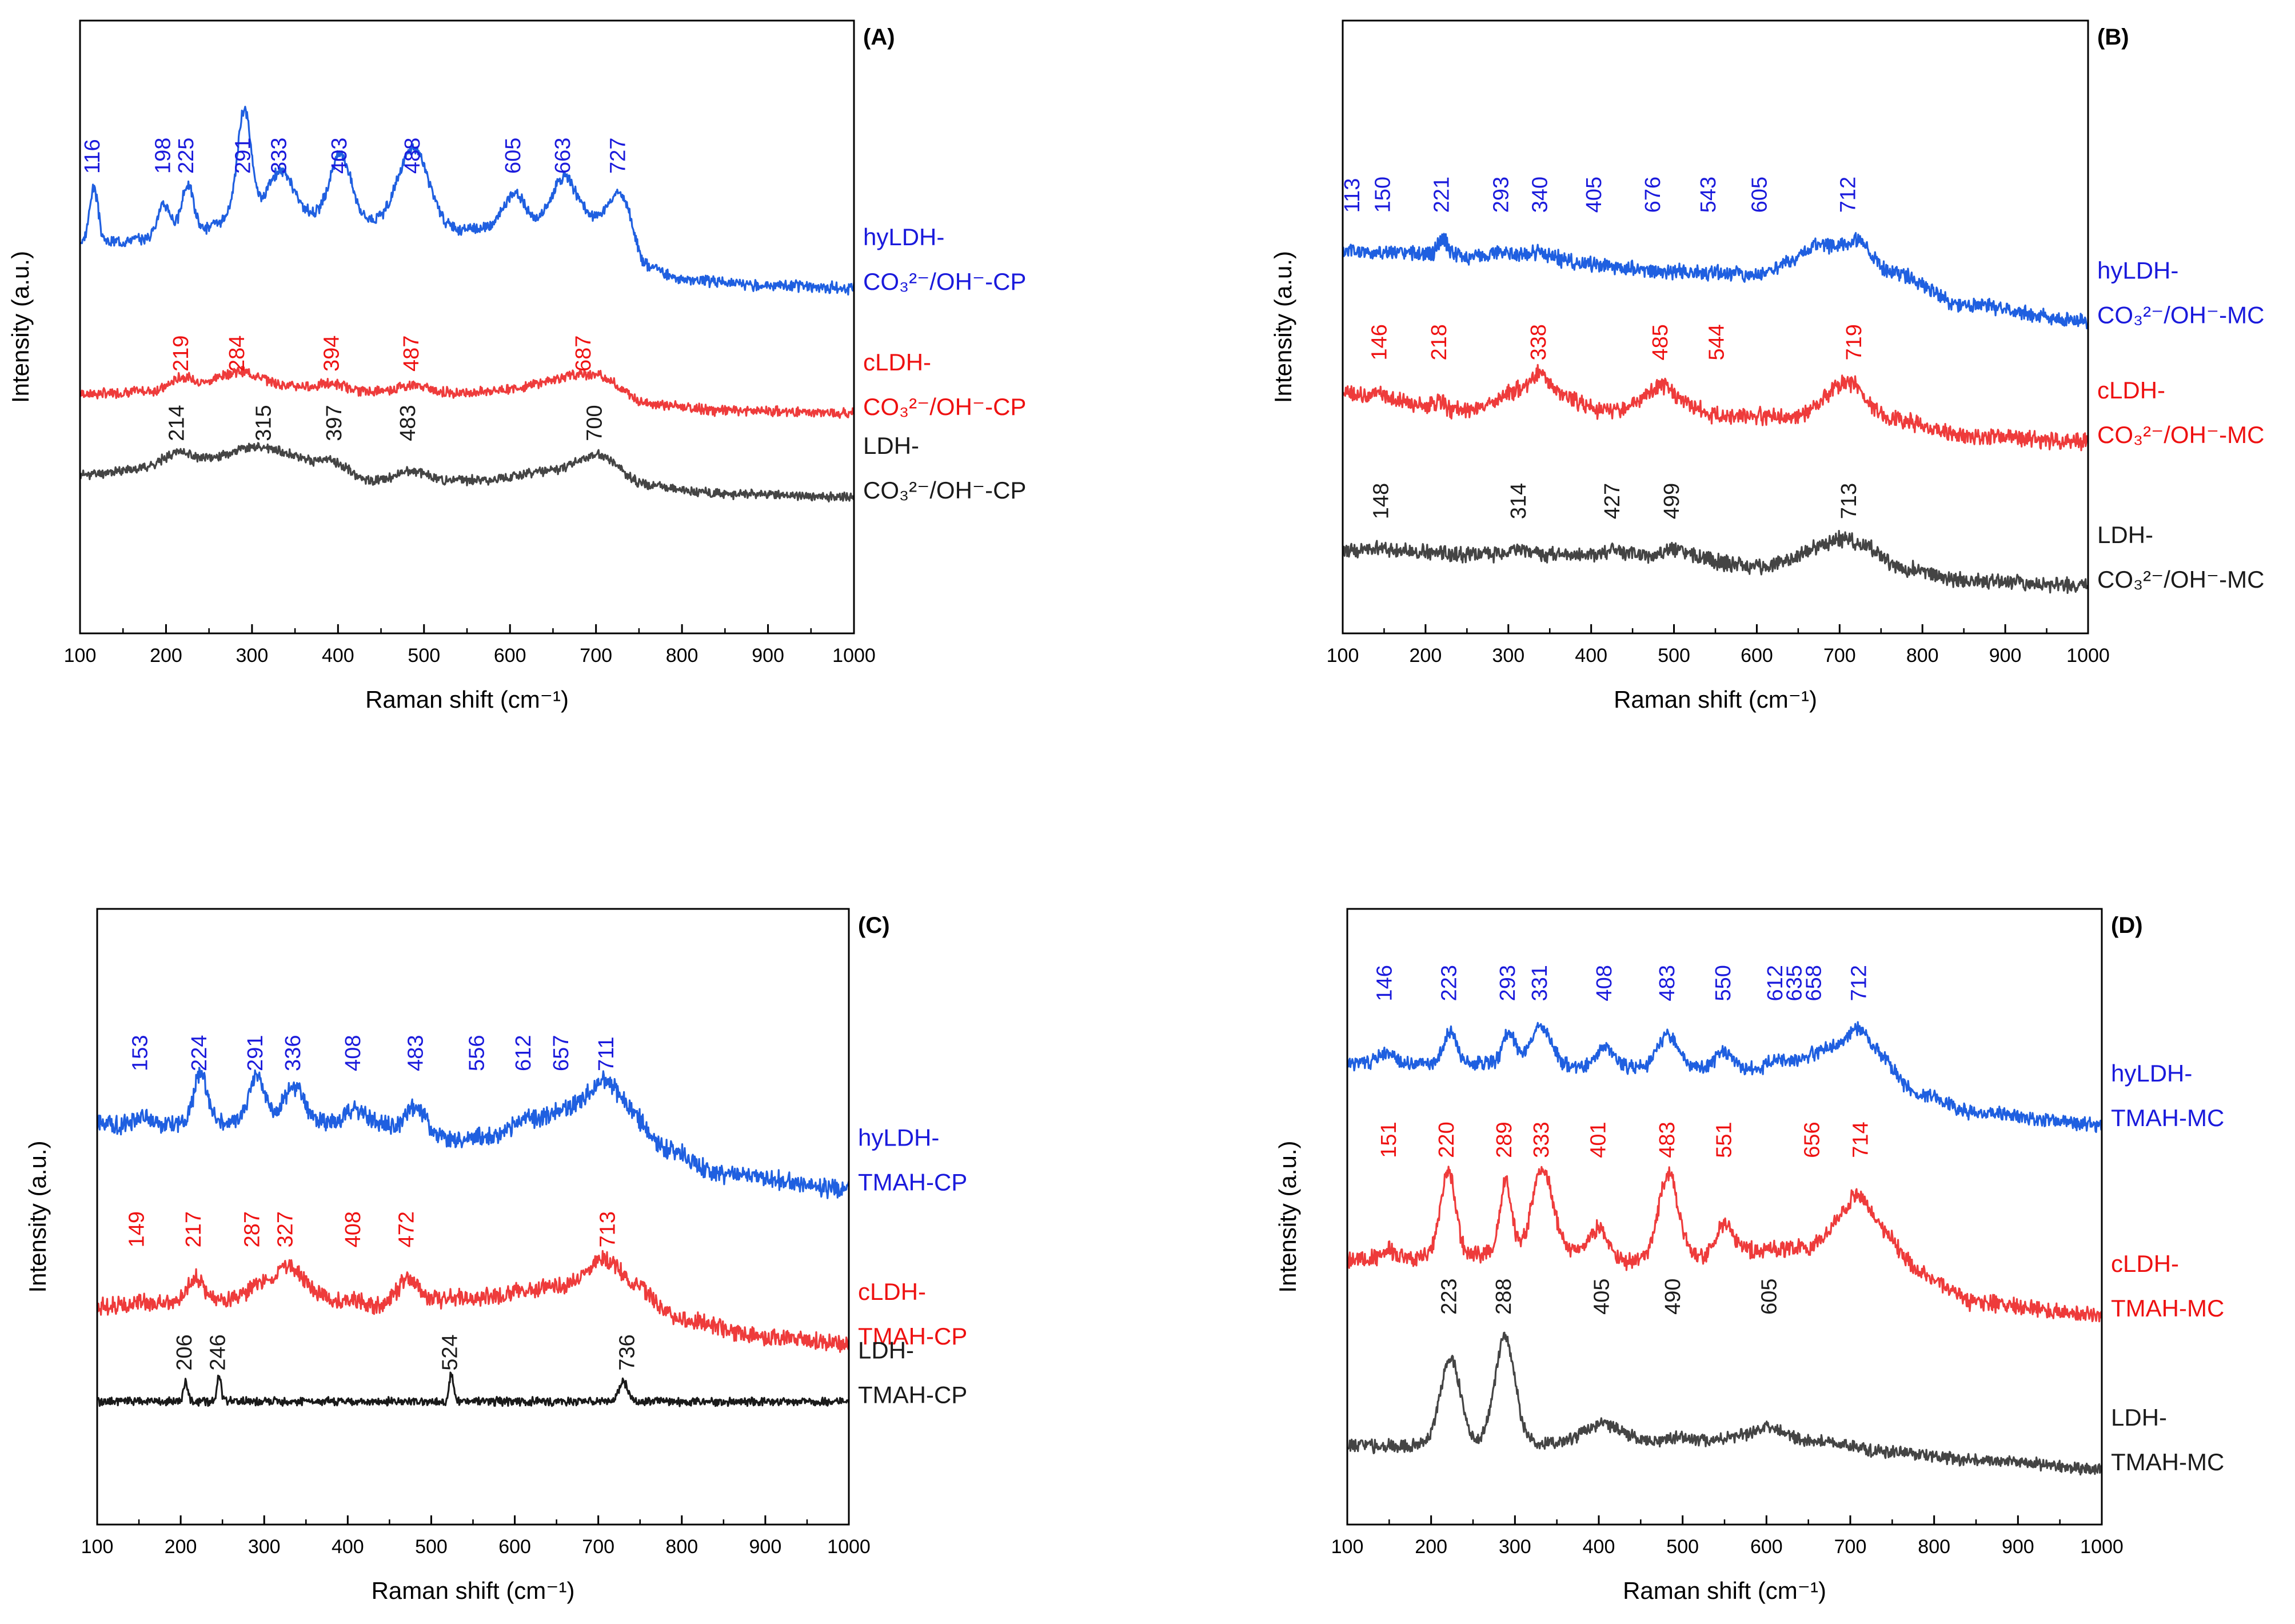 The height and width of the screenshot is (1624, 2295). I want to click on peak-label: 488, so click(413, 156).